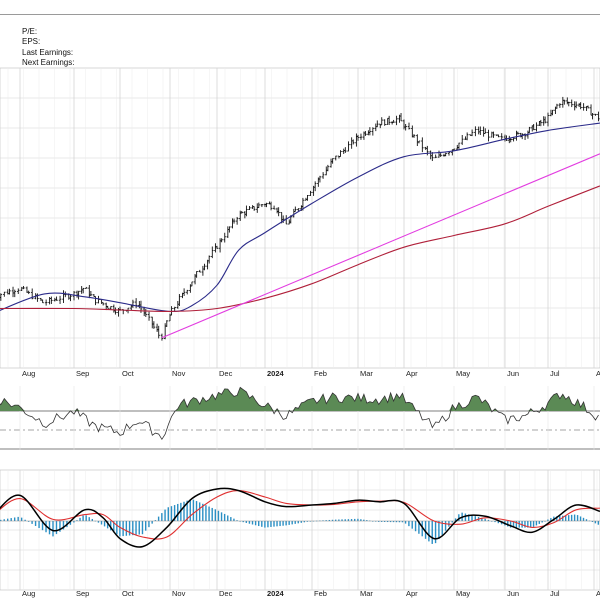 The image size is (600, 600). Describe the element at coordinates (300, 515) in the screenshot. I see `macd-signal-line` at that location.